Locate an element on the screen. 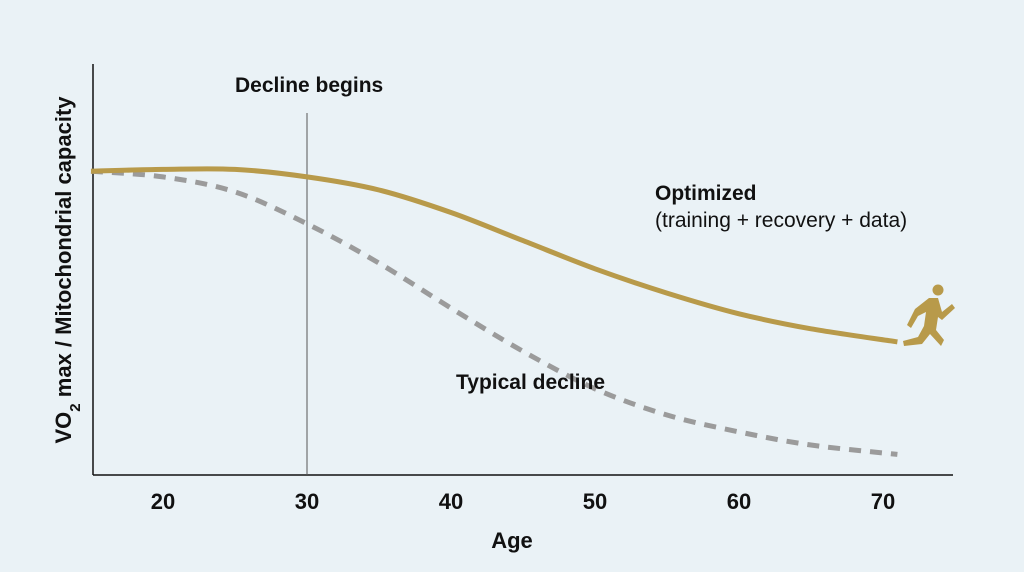  x-axis-title: Age is located at coordinates (512, 540).